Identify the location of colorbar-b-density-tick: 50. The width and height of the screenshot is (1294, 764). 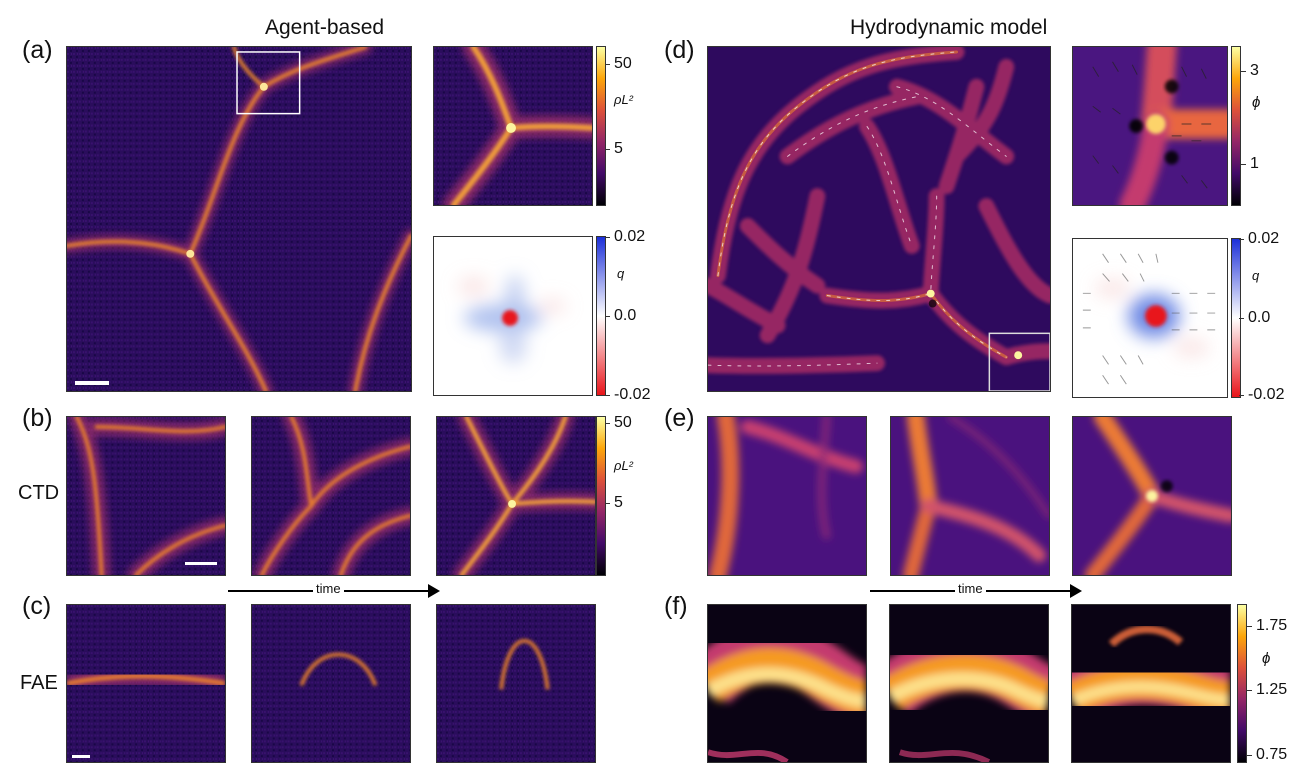
(618, 423).